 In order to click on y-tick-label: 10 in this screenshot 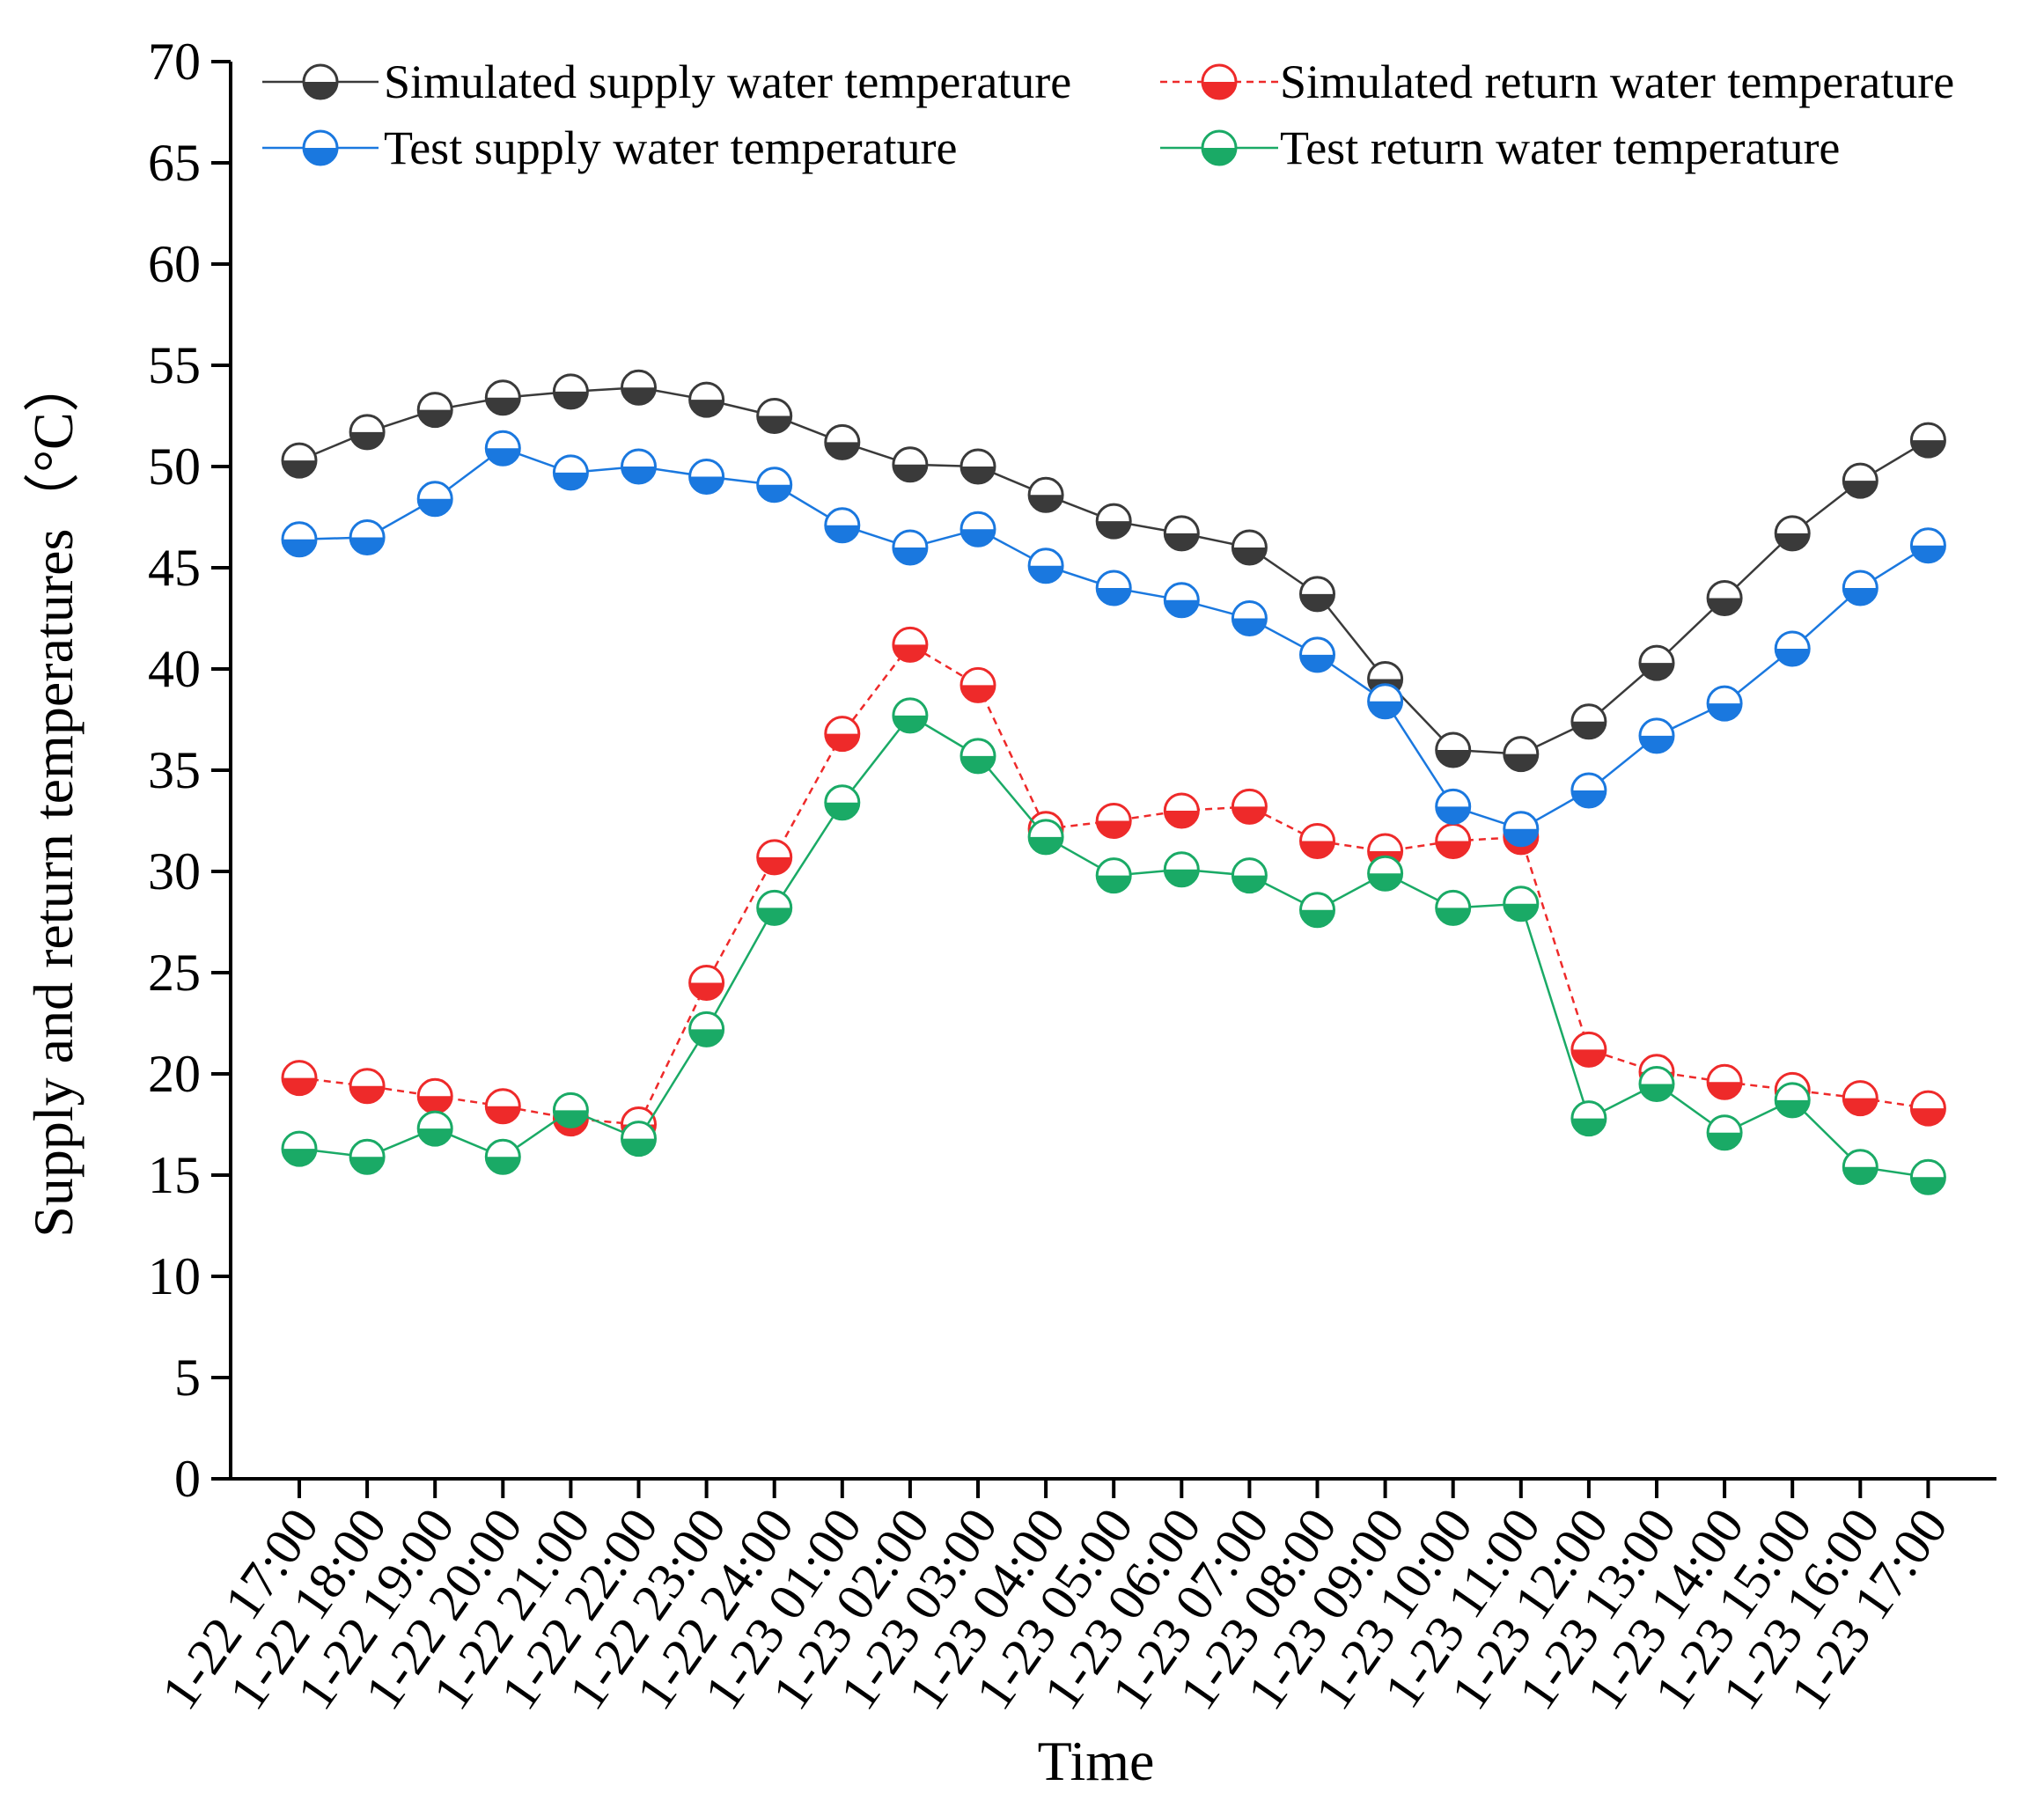, I will do `click(174, 1276)`.